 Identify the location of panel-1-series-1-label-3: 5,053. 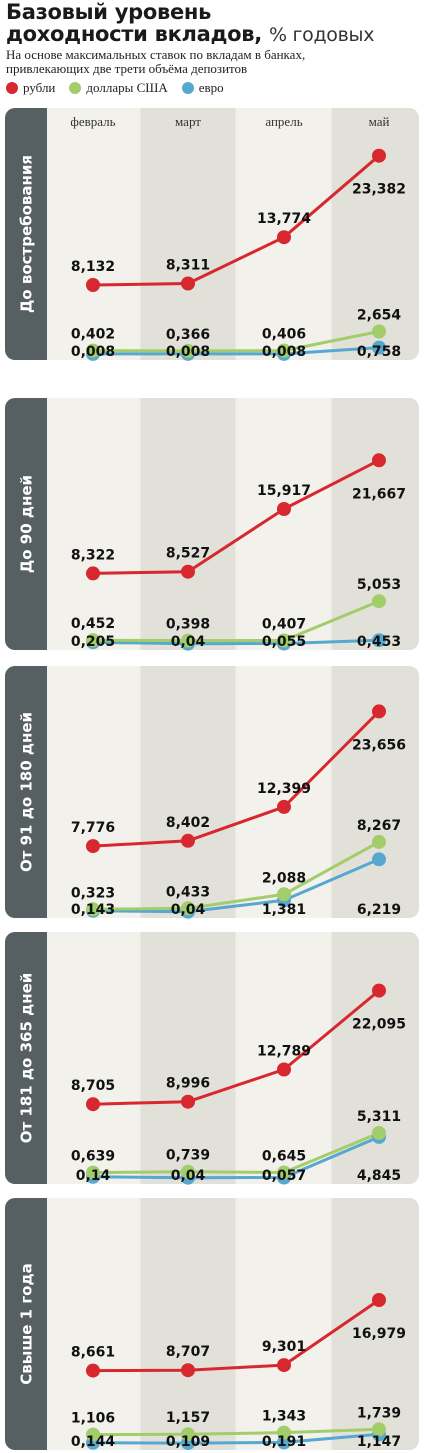
(379, 585).